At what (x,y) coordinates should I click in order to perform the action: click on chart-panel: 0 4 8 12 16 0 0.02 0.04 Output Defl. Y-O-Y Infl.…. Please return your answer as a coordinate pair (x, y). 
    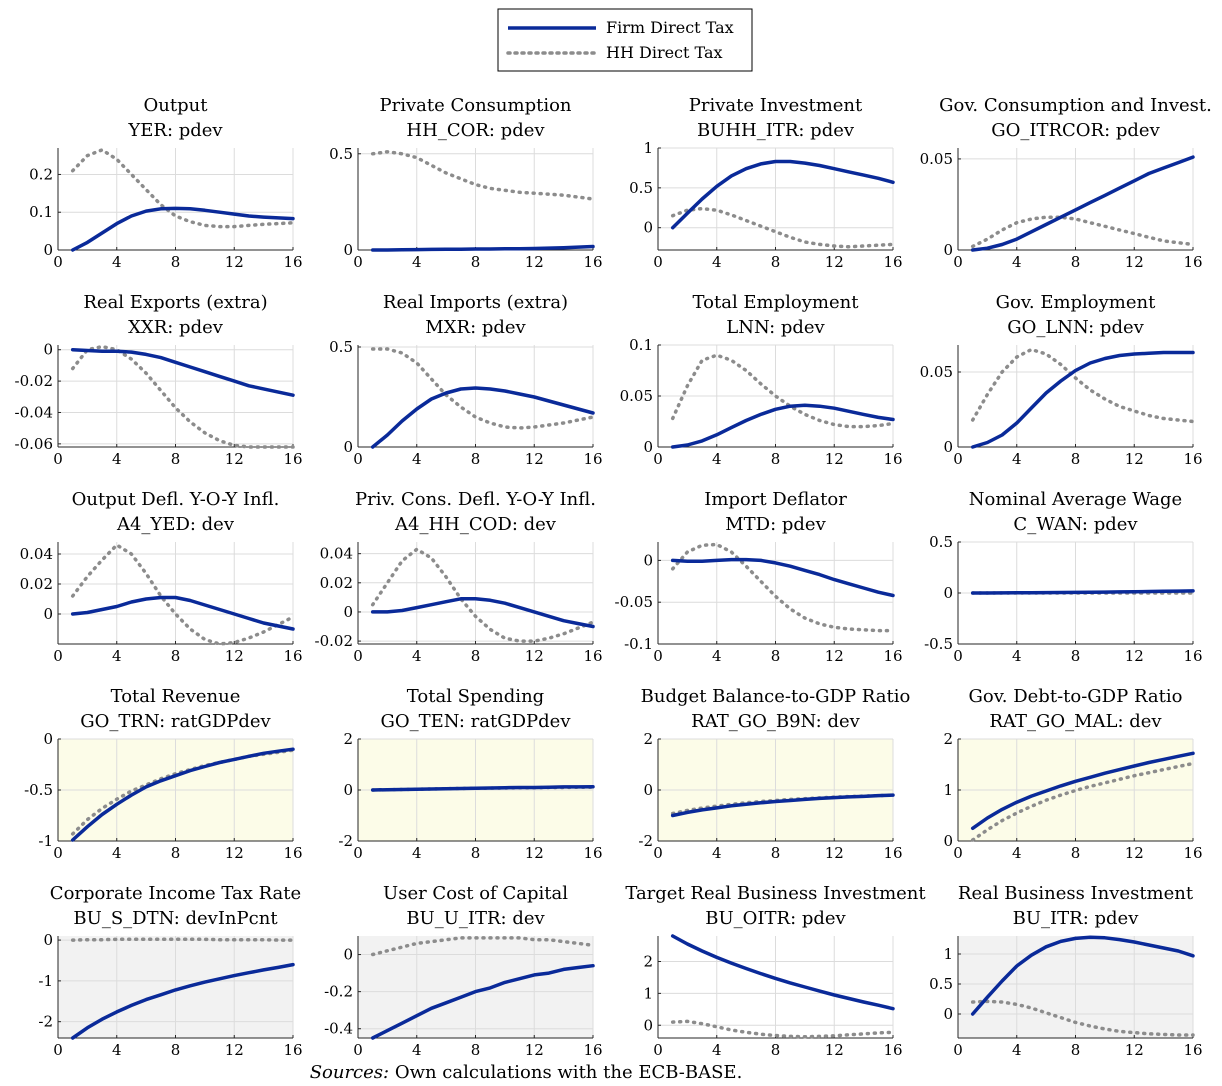
    Looking at the image, I should click on (161, 577).